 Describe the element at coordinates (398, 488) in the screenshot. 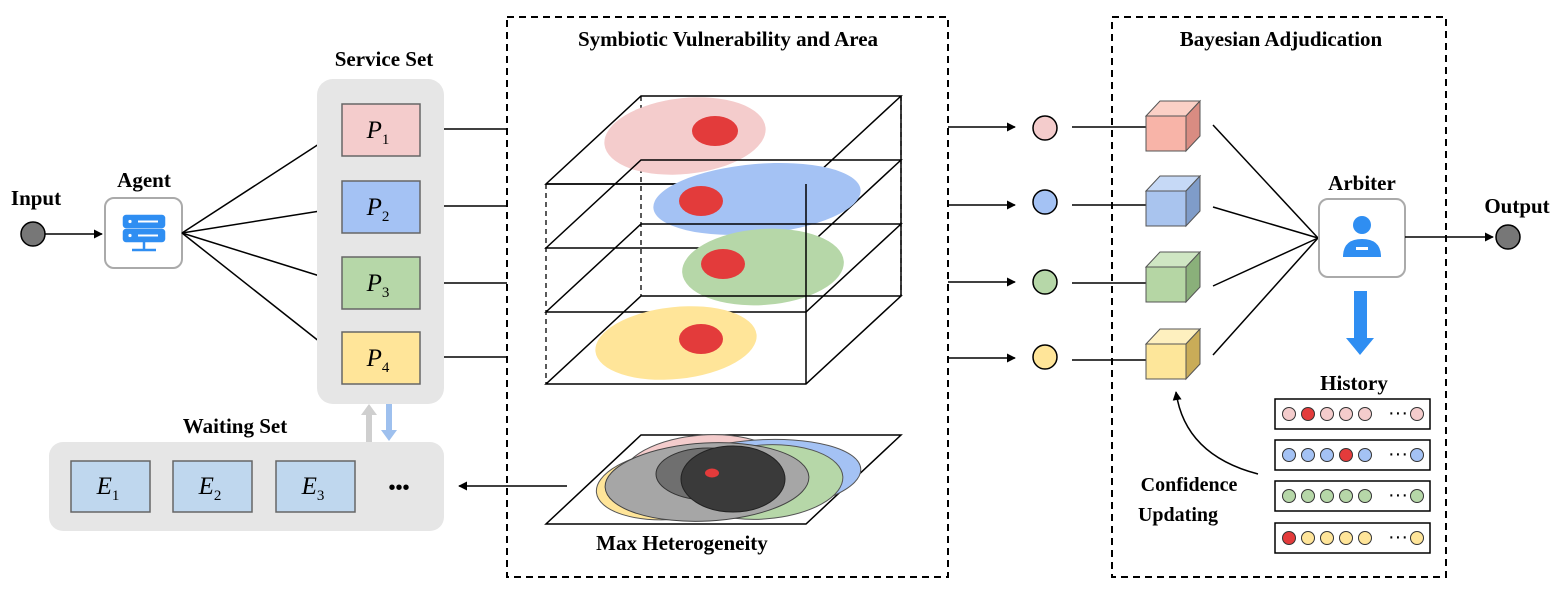

I see `waiting-more-dots: •••` at that location.